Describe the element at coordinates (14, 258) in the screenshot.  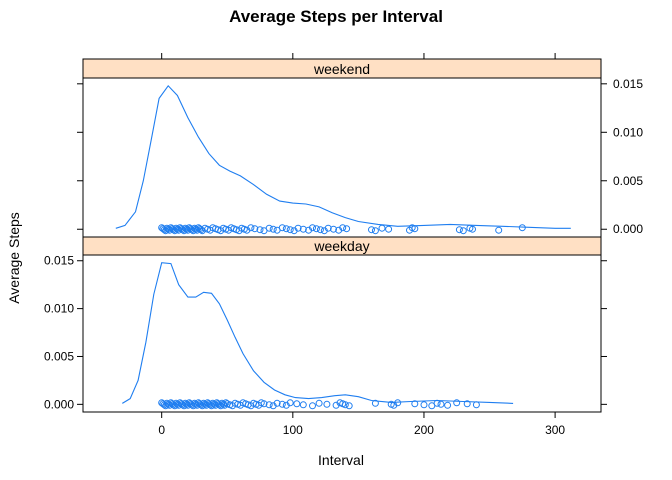
I see `y-axis-label: Average Steps` at that location.